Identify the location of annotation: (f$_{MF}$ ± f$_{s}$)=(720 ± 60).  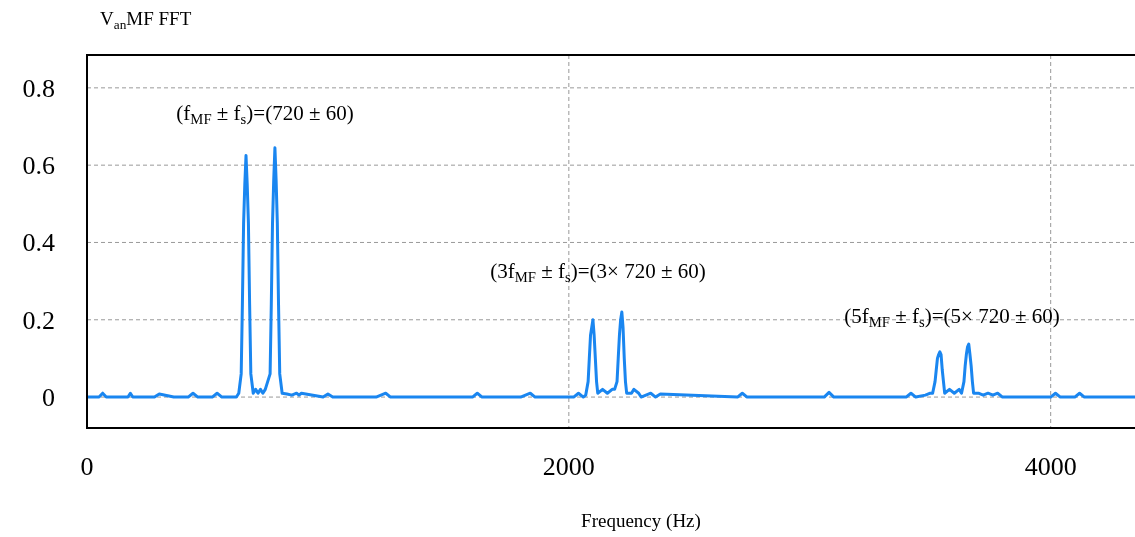
(265, 114).